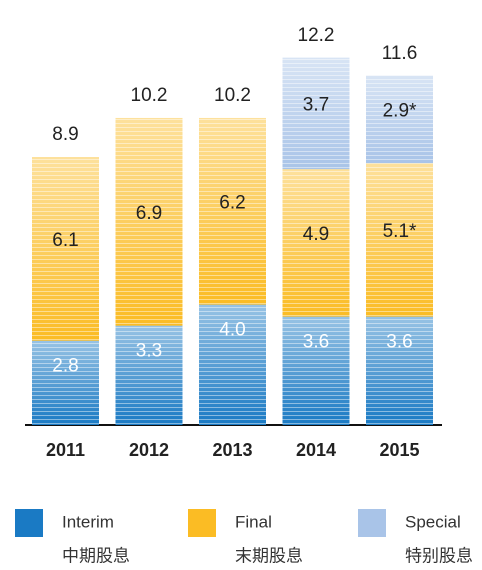 The width and height of the screenshot is (482, 570). Describe the element at coordinates (253, 521) in the screenshot. I see `legend-label: Final` at that location.